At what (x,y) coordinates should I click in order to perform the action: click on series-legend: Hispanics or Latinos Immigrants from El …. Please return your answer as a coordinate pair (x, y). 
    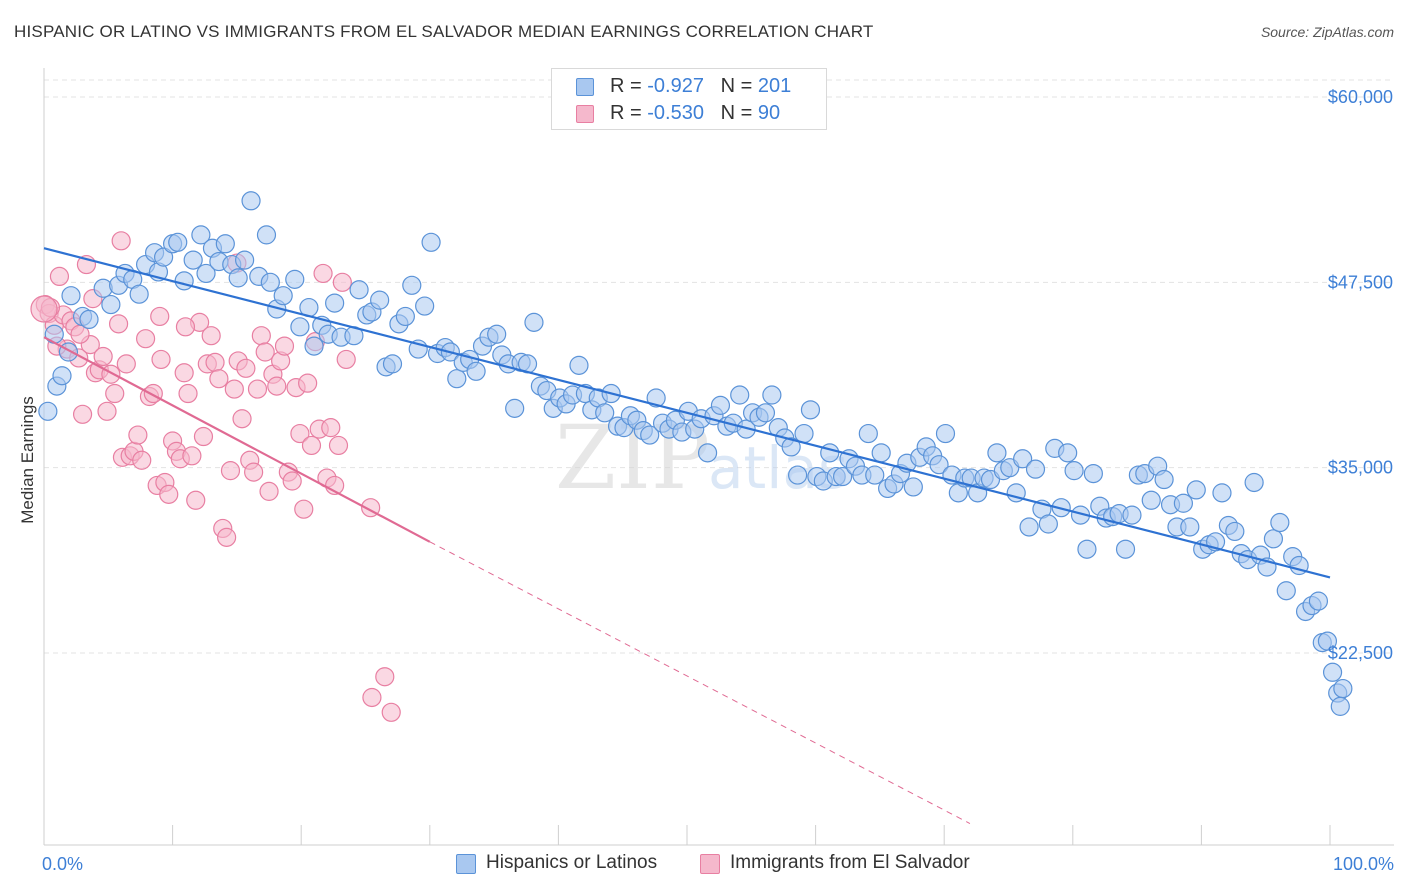
    Looking at the image, I should click on (703, 865).